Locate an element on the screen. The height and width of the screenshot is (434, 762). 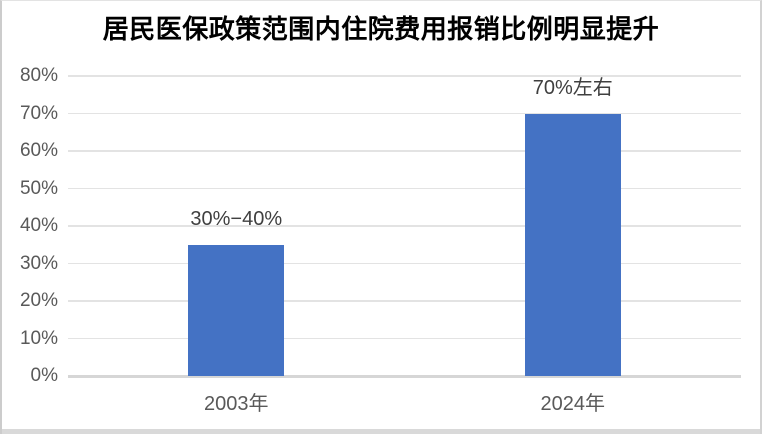
value-label: 30%−40% is located at coordinates (236, 218).